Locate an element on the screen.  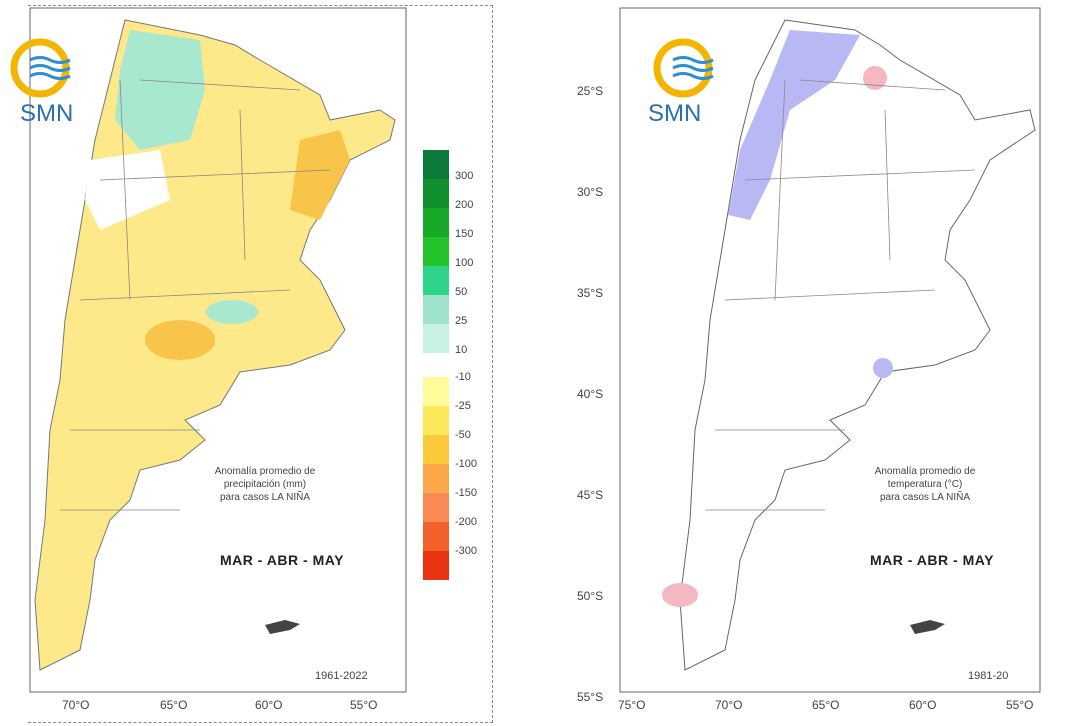
lon-tick-label: 75°O is located at coordinates (632, 705).